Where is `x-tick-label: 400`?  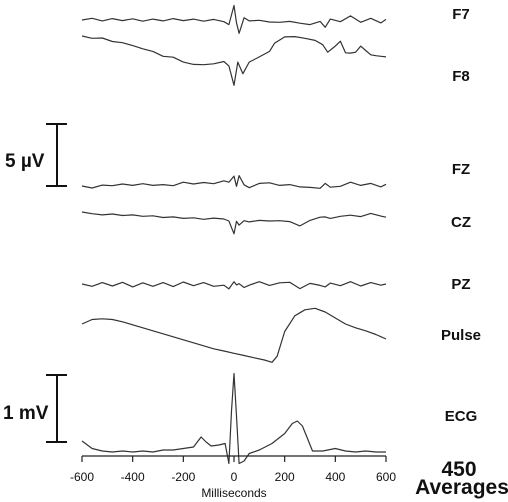 x-tick-label: 400 is located at coordinates (335, 477).